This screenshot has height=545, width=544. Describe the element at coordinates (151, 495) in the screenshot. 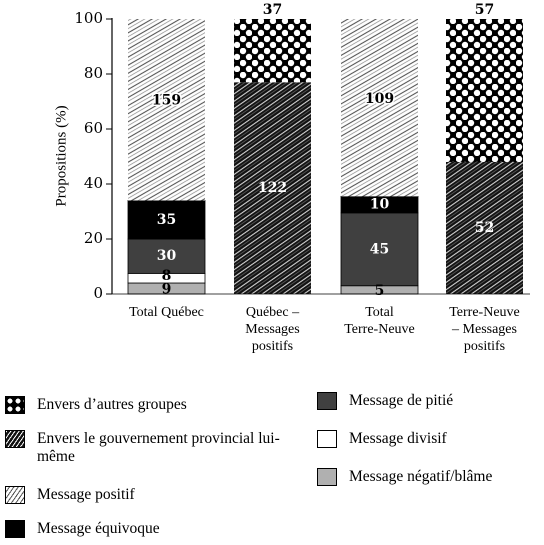

I see `legend-item-positif: Message positif` at that location.